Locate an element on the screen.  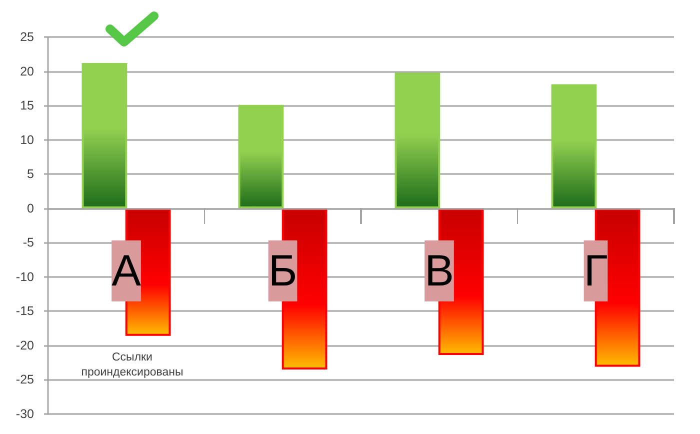
y-tick-label: -30 is located at coordinates (25, 414).